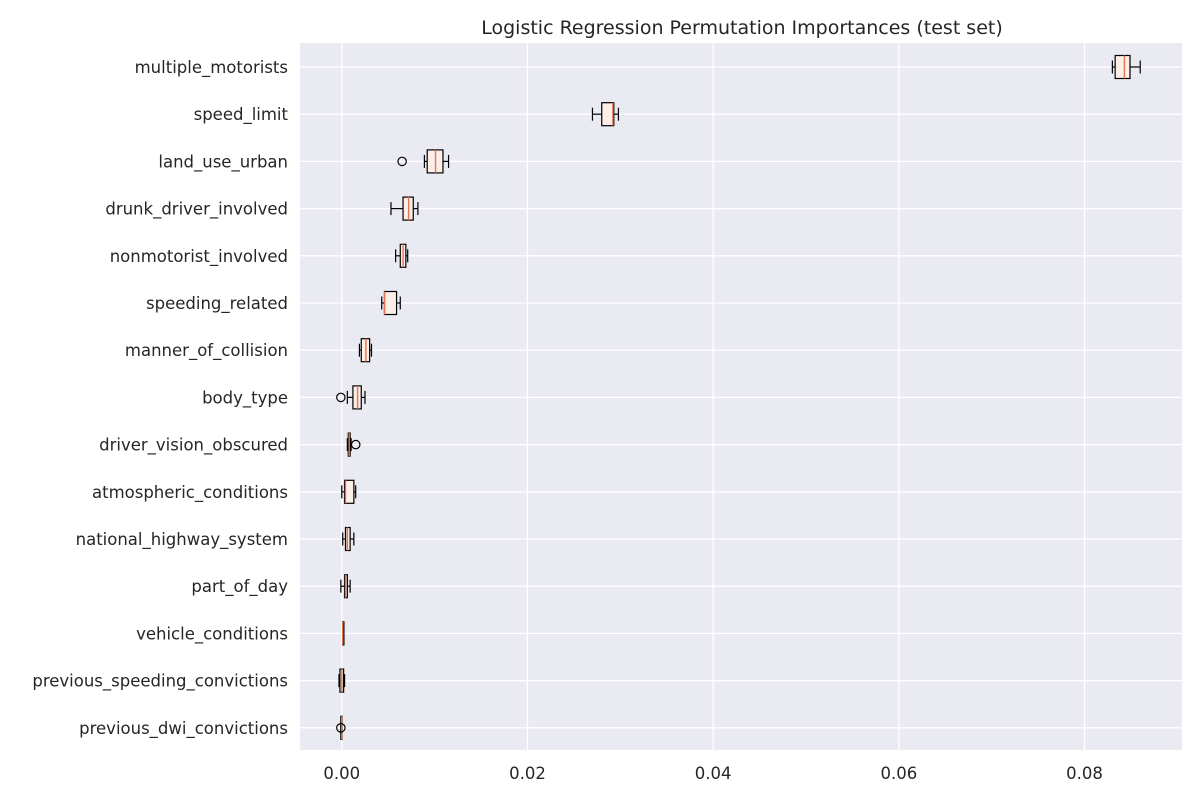 The image size is (1200, 804). What do you see at coordinates (341, 773) in the screenshot?
I see `x-tick-label: 0.00` at bounding box center [341, 773].